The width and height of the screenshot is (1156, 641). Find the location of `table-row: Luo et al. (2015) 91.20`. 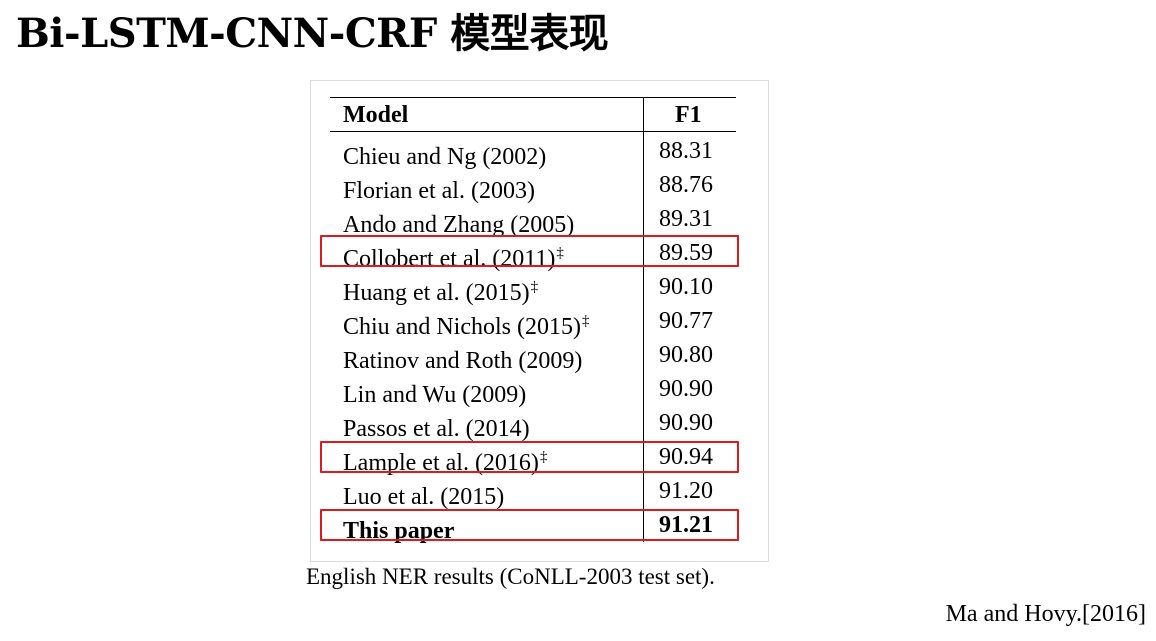

table-row: Luo et al. (2015) 91.20 is located at coordinates (533, 492).